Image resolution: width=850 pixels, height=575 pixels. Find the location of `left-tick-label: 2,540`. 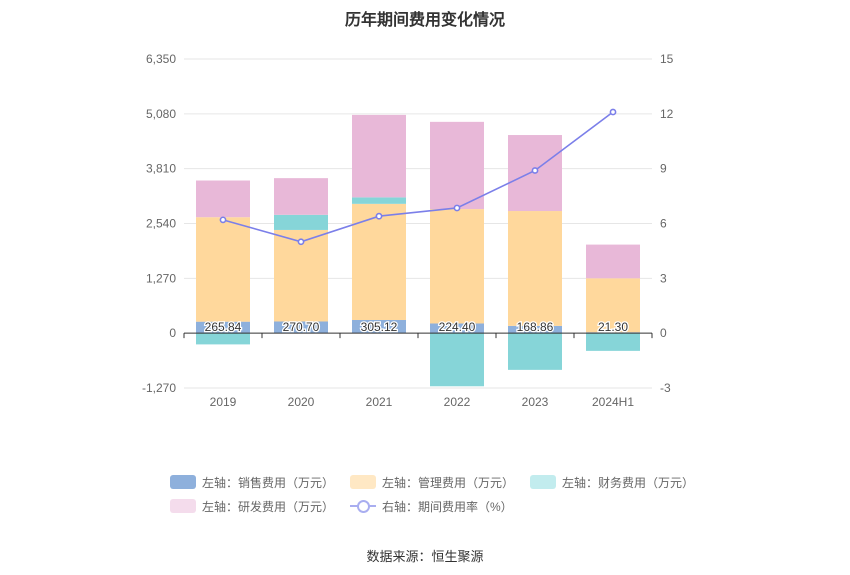

left-tick-label: 2,540 is located at coordinates (161, 224).